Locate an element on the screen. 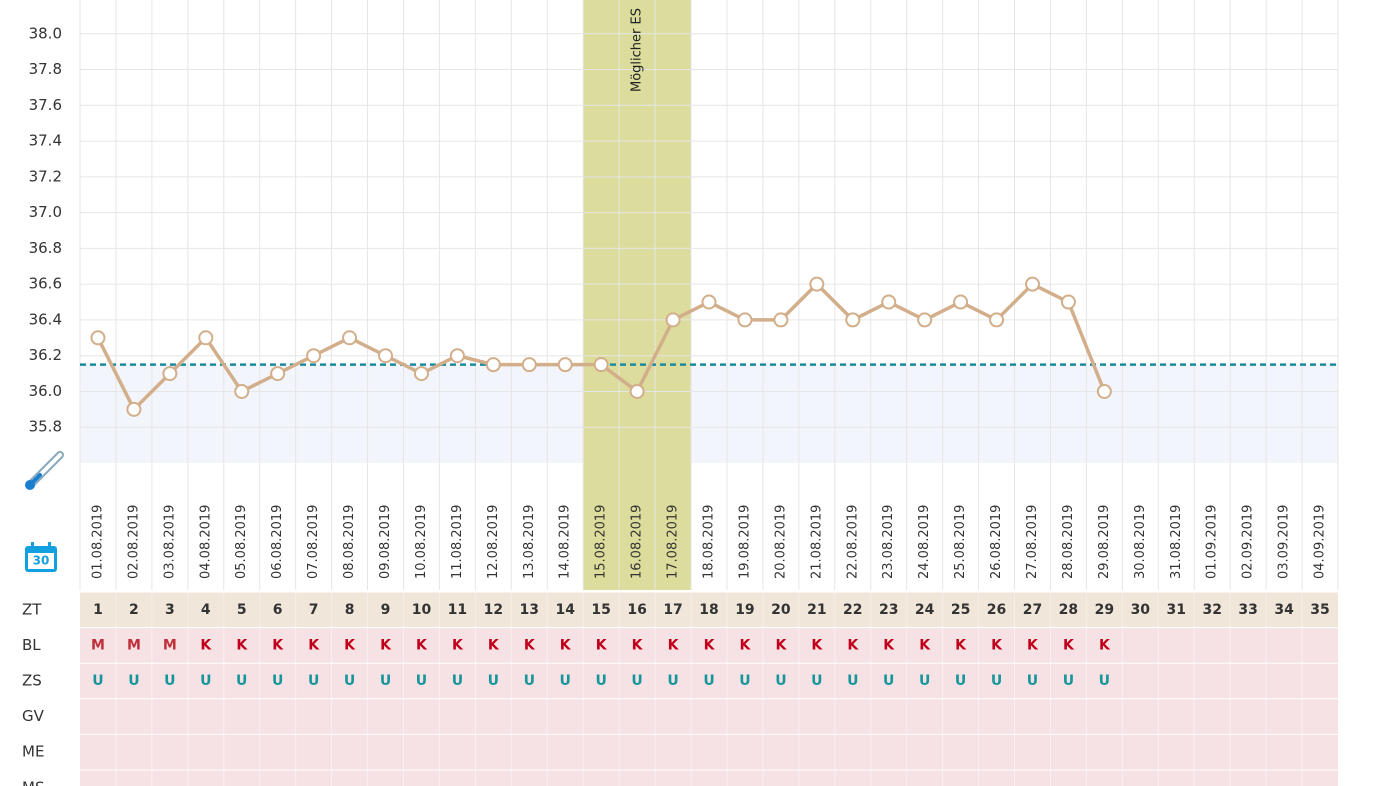 The height and width of the screenshot is (786, 1400). x-tick-label: 16.08.2019 is located at coordinates (637, 542).